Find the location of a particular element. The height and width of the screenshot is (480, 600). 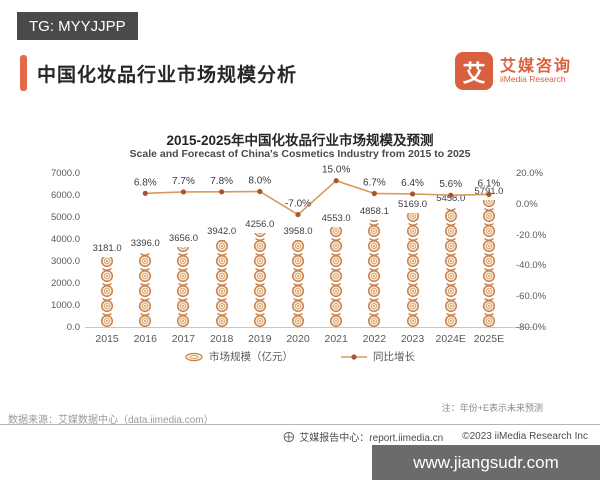

x-axis-label: 2025E is located at coordinates (489, 339).